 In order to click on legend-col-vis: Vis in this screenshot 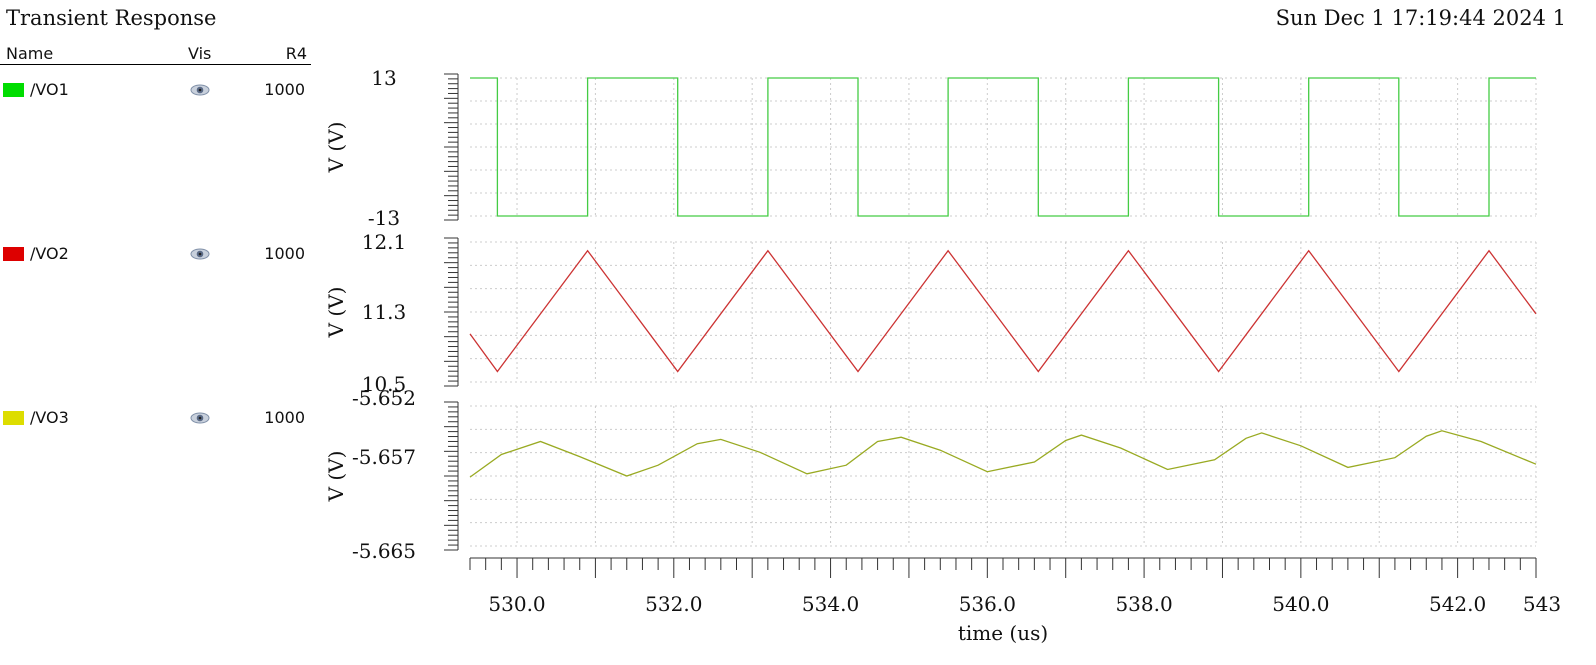, I will do `click(200, 53)`.